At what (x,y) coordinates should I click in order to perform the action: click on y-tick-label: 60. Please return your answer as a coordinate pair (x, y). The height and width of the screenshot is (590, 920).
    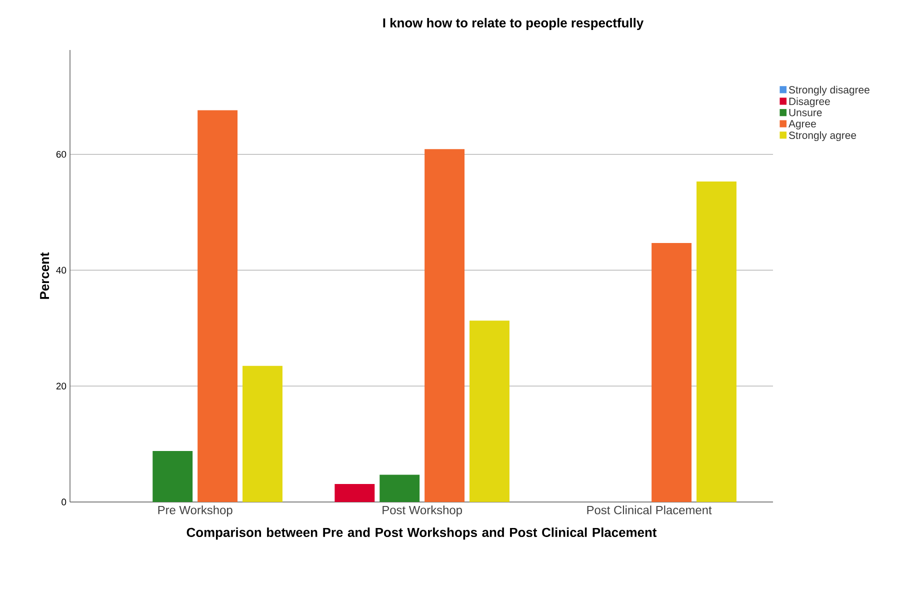
    Looking at the image, I should click on (61, 154).